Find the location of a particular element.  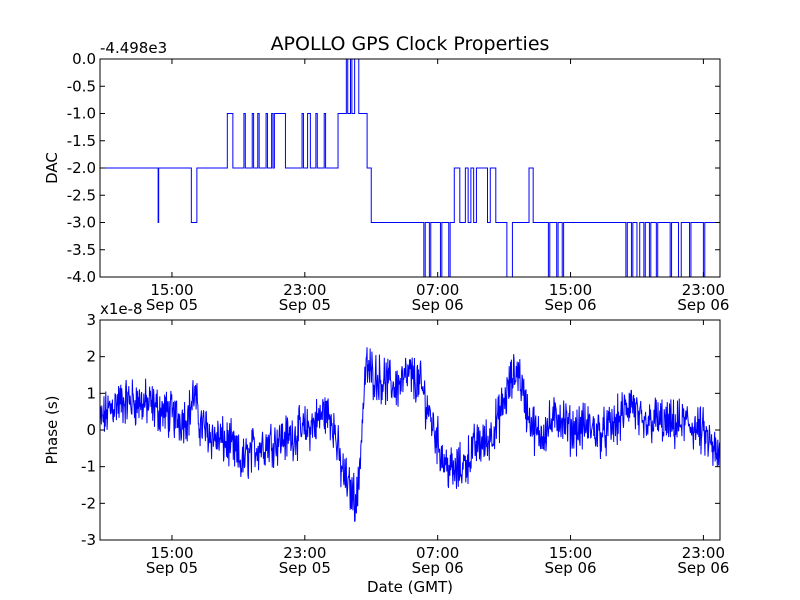

y-tick-label: -2.0 is located at coordinates (81, 168).